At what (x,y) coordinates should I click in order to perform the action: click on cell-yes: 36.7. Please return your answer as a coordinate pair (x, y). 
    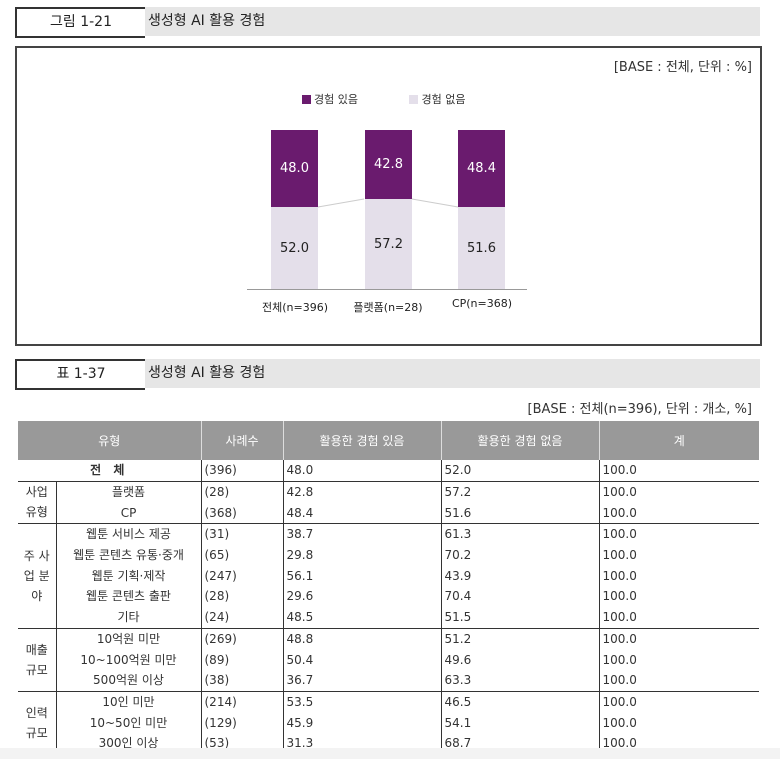
    Looking at the image, I should click on (361, 680).